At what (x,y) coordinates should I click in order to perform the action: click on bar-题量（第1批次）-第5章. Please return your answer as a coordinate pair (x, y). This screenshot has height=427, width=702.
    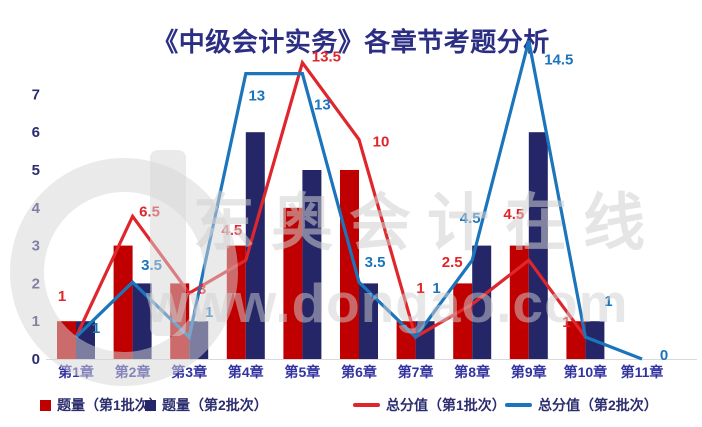
    Looking at the image, I should click on (293, 283).